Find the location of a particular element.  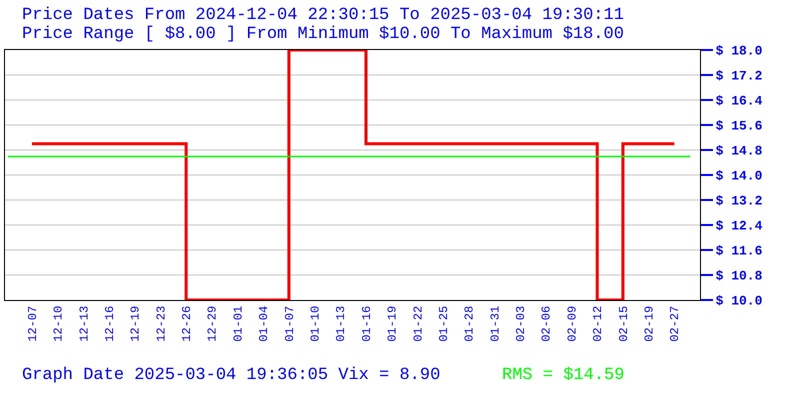

x-tick-label: 01-25 is located at coordinates (443, 324).